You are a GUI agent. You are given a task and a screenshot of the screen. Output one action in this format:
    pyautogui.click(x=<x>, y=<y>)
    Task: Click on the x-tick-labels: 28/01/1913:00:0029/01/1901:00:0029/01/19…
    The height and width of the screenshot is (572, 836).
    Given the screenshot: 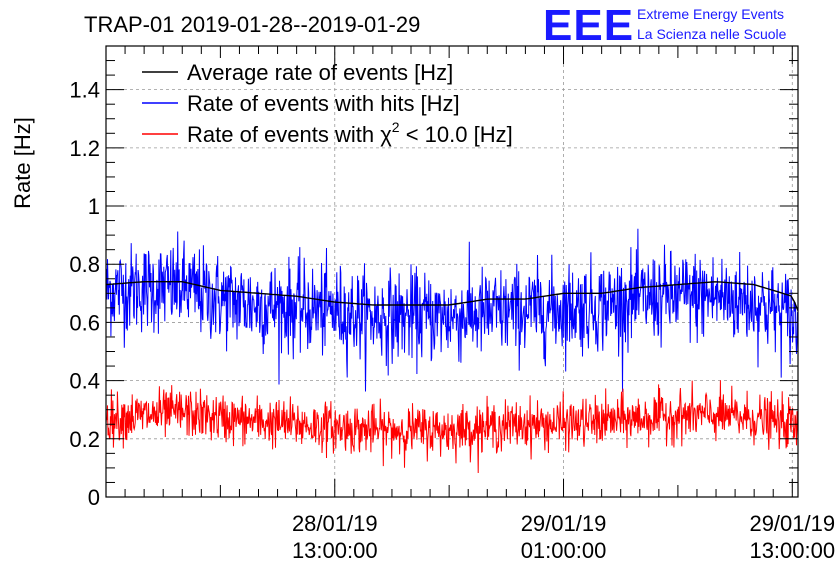 What is the action you would take?
    pyautogui.click(x=563, y=537)
    